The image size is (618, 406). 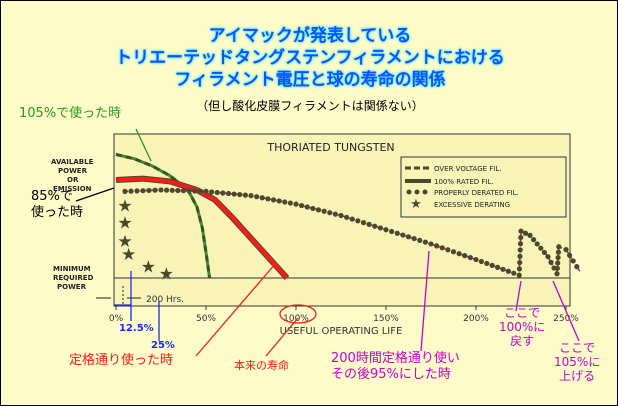 I want to click on annotation-25: 25%, so click(x=163, y=345).